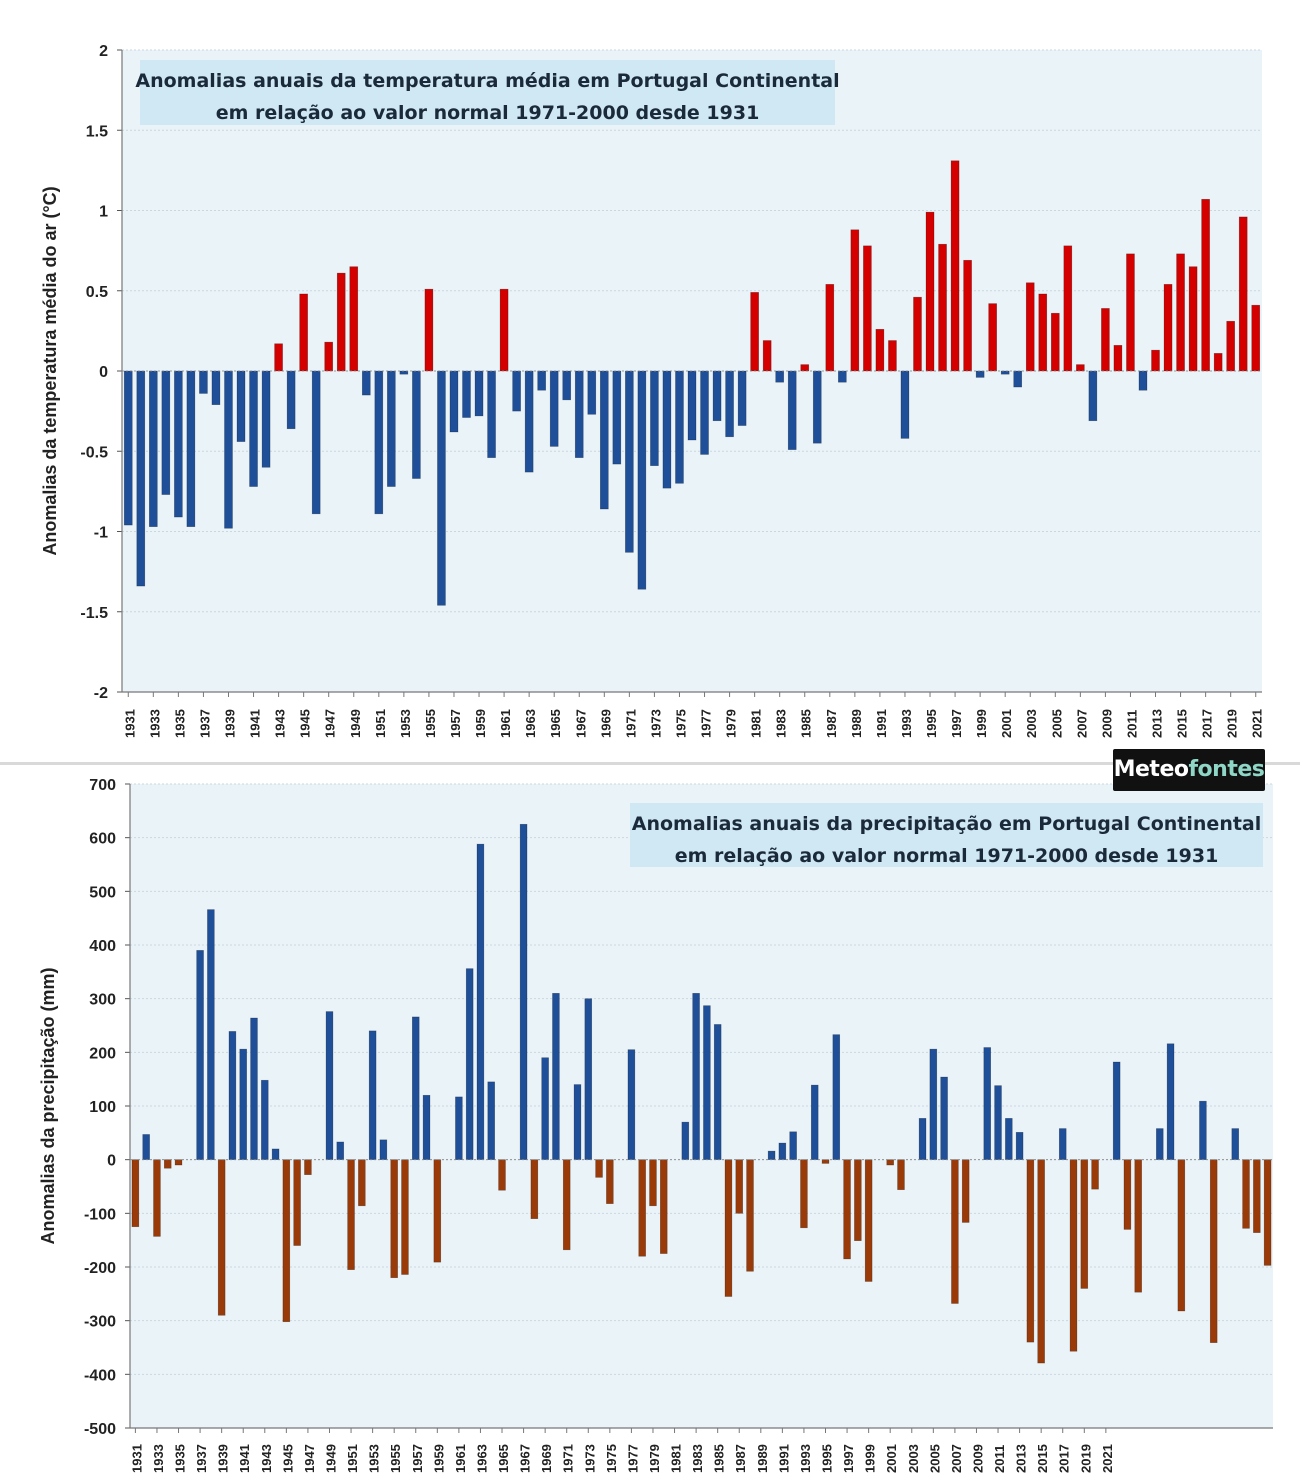  Describe the element at coordinates (355, 723) in the screenshot. I see `temp-xtick-label: 1949` at that location.